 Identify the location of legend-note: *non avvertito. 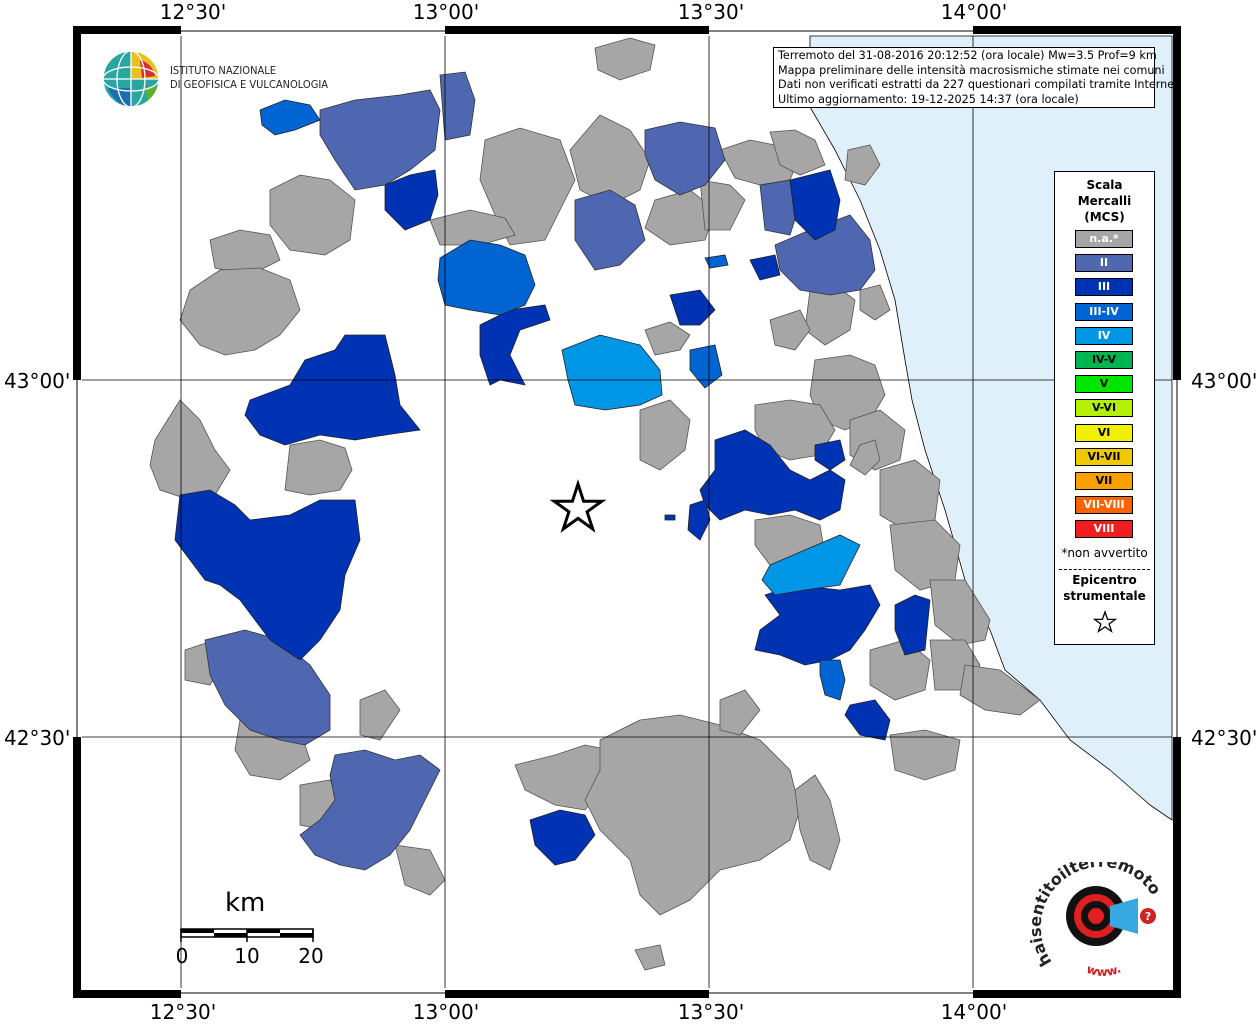
(1104, 553).